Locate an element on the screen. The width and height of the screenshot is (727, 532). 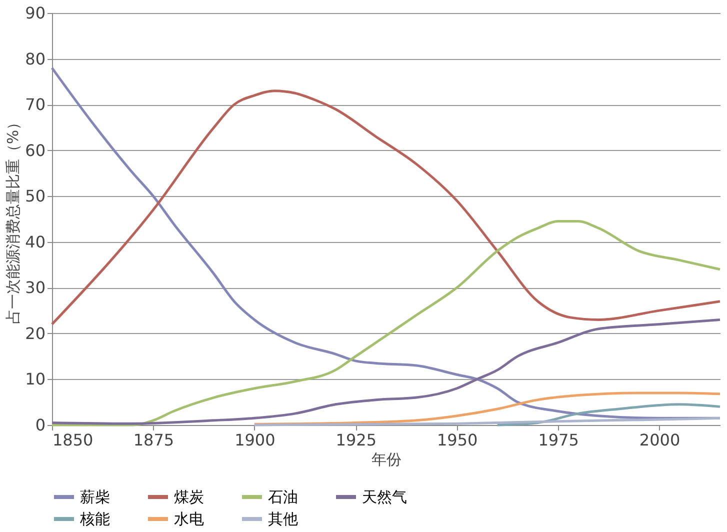
y-tick-label: 70 is located at coordinates (35, 104).